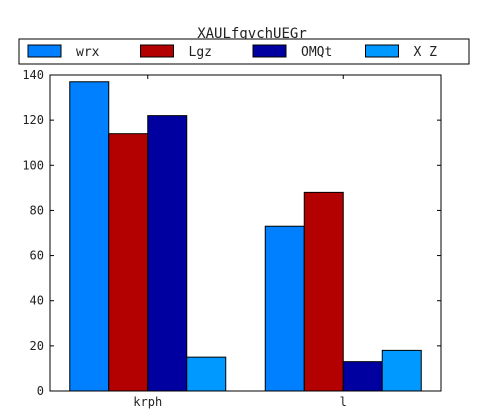  I want to click on y-tick-label: 140, so click(33, 75).